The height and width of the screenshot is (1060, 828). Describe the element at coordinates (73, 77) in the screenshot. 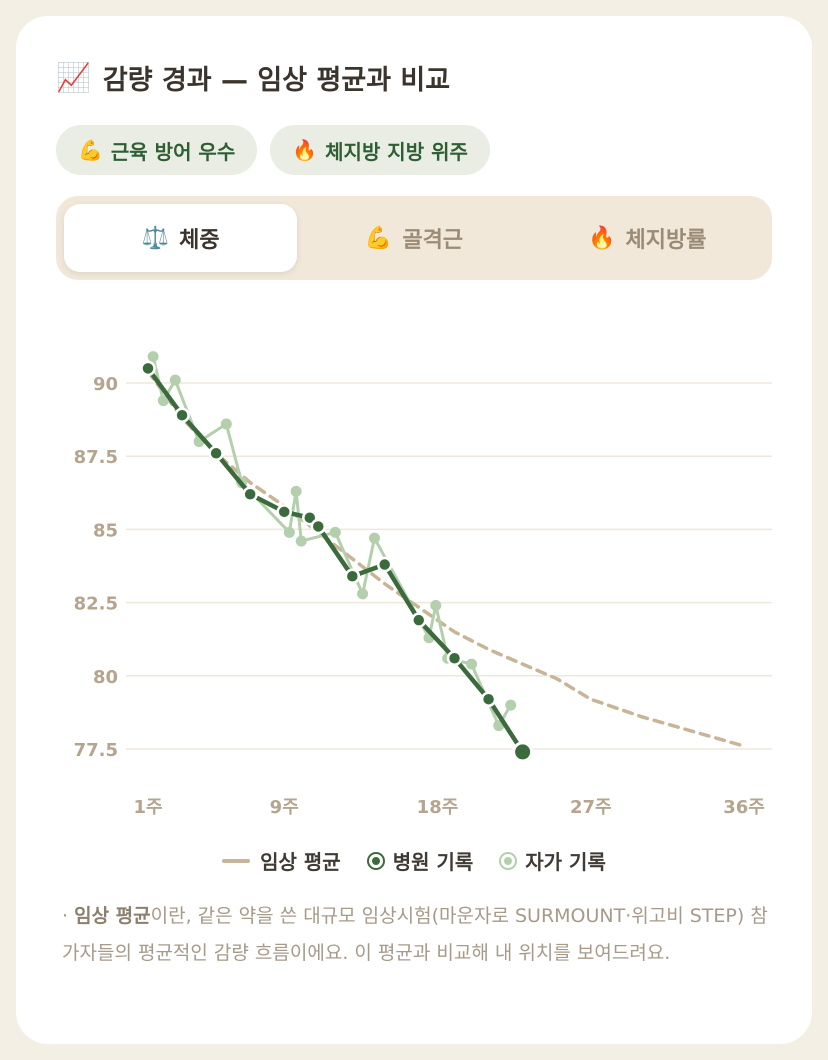

I see `chart-trend-icon: 📈` at that location.